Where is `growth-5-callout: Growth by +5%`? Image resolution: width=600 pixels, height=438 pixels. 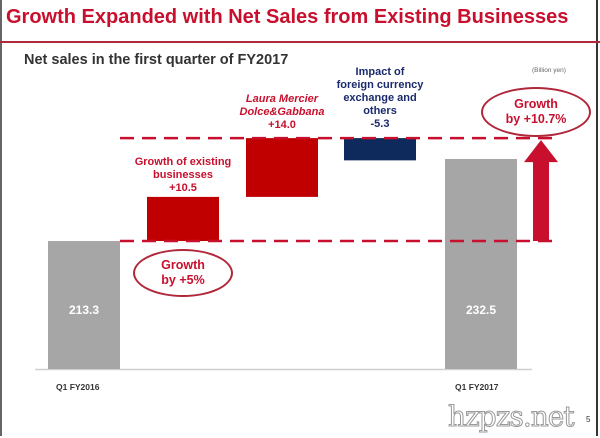
growth-5-callout: Growth by +5% is located at coordinates (183, 273).